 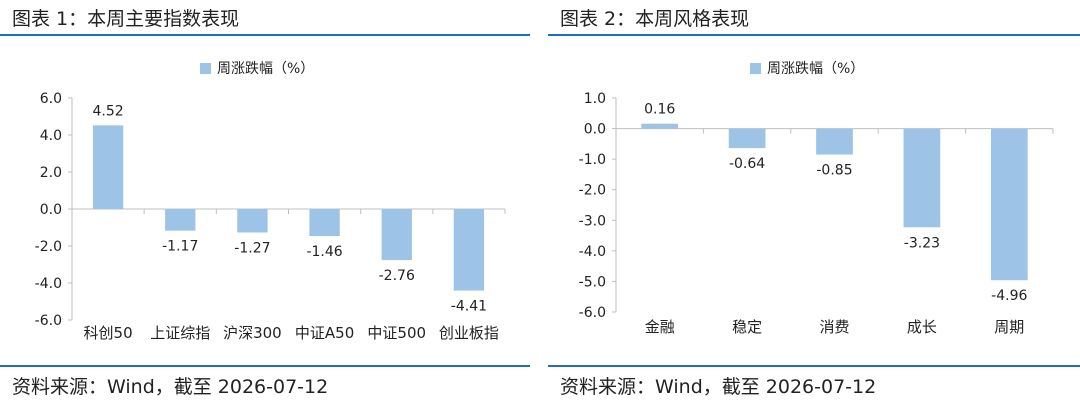 What do you see at coordinates (747, 164) in the screenshot?
I see `data-label: -0.64` at bounding box center [747, 164].